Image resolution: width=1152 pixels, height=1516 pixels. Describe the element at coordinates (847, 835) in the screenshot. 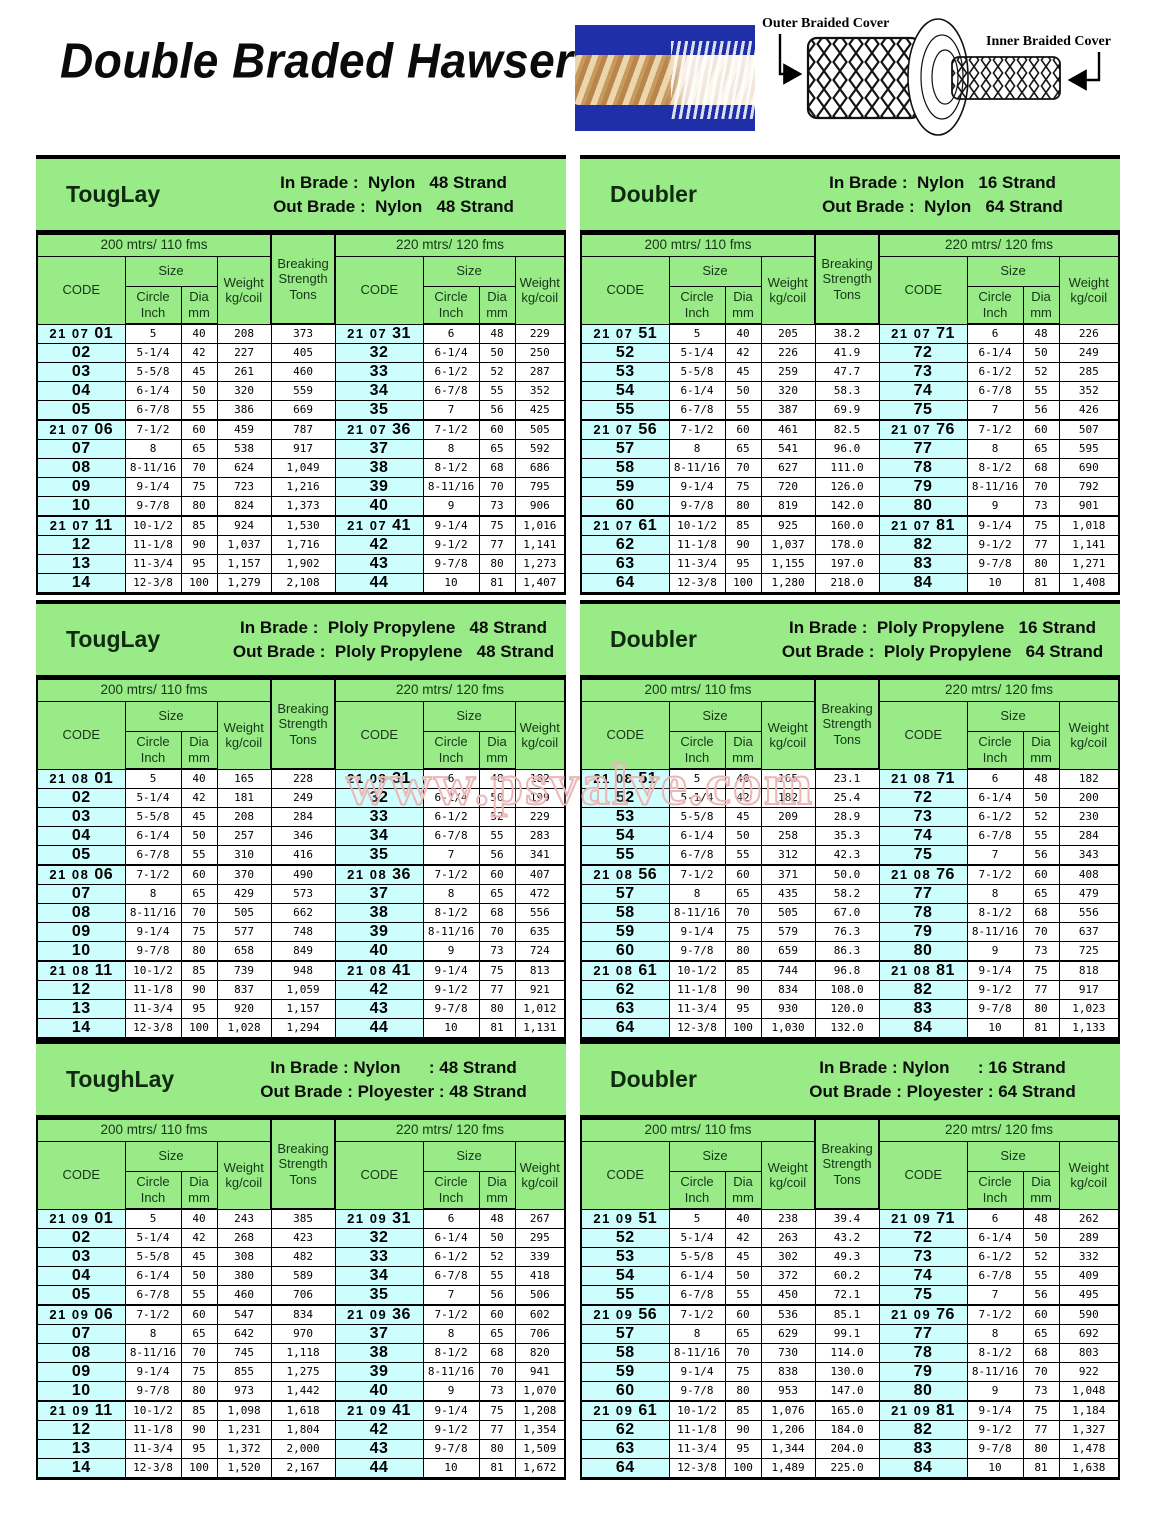

I see `breaking-strength-cell: 35.3` at that location.